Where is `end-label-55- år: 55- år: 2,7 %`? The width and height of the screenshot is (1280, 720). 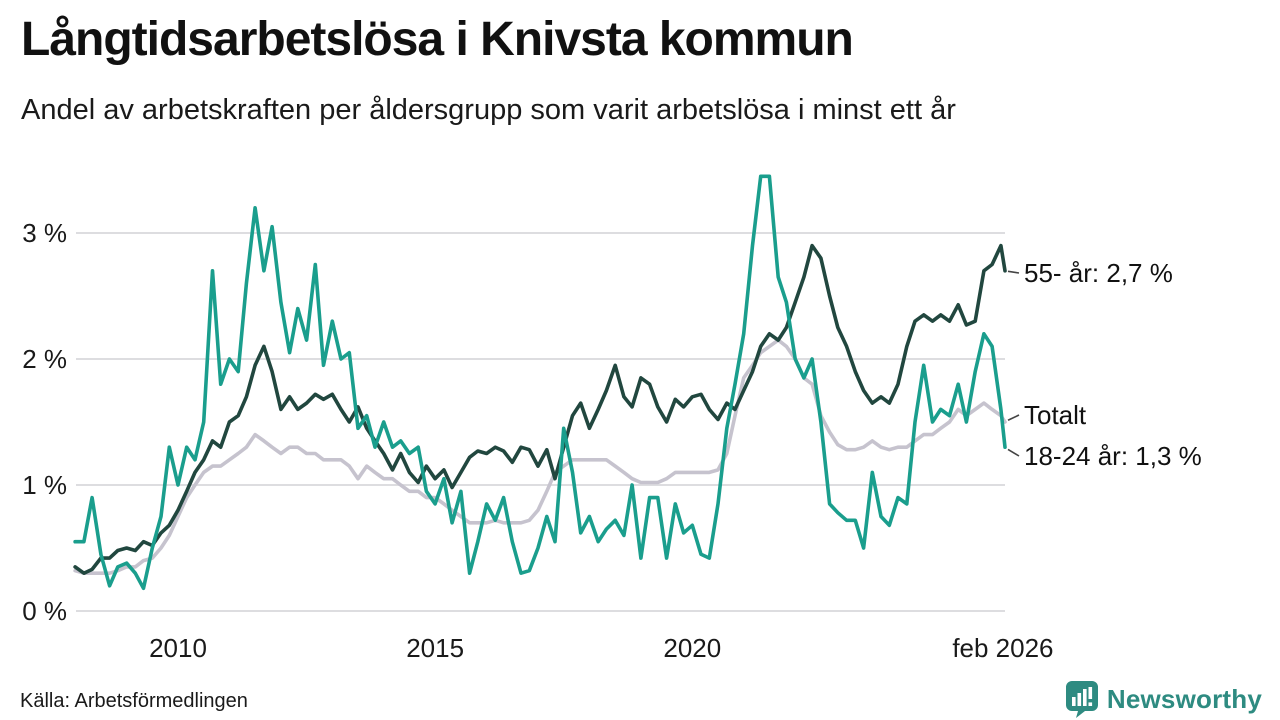
end-label-55- år: 55- år: 2,7 % is located at coordinates (1098, 273).